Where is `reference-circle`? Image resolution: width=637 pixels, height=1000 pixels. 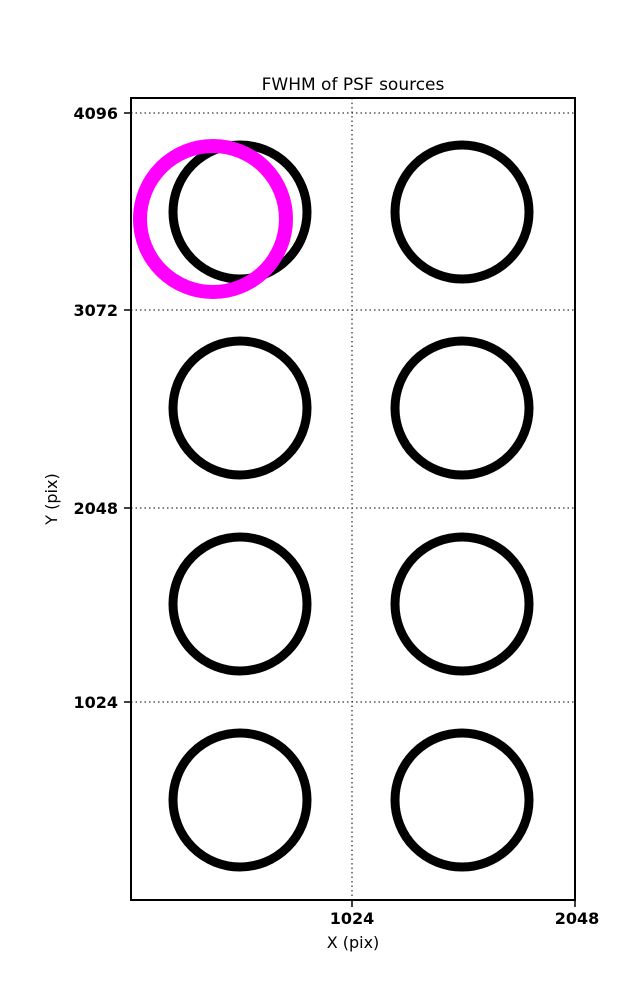 reference-circle is located at coordinates (213, 219).